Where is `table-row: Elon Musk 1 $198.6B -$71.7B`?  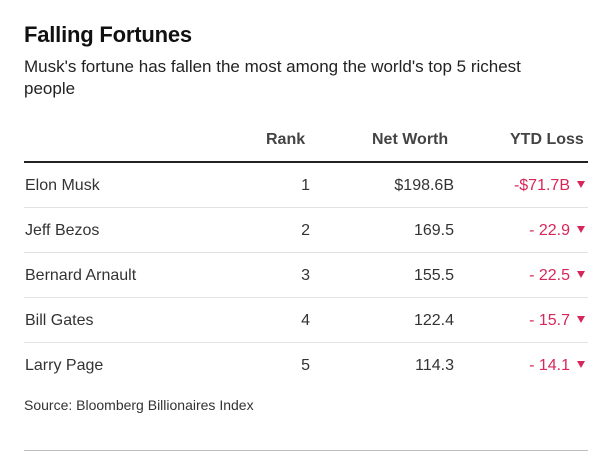 table-row: Elon Musk 1 $198.6B -$71.7B is located at coordinates (306, 185).